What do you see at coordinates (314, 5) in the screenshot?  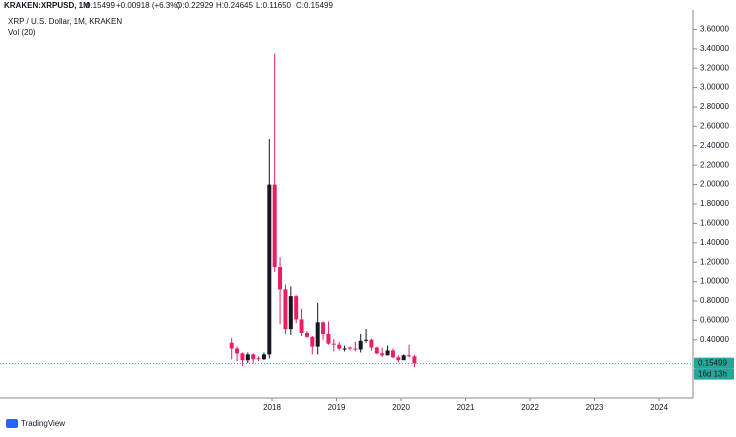 I see `header-last: C:0.15499` at bounding box center [314, 5].